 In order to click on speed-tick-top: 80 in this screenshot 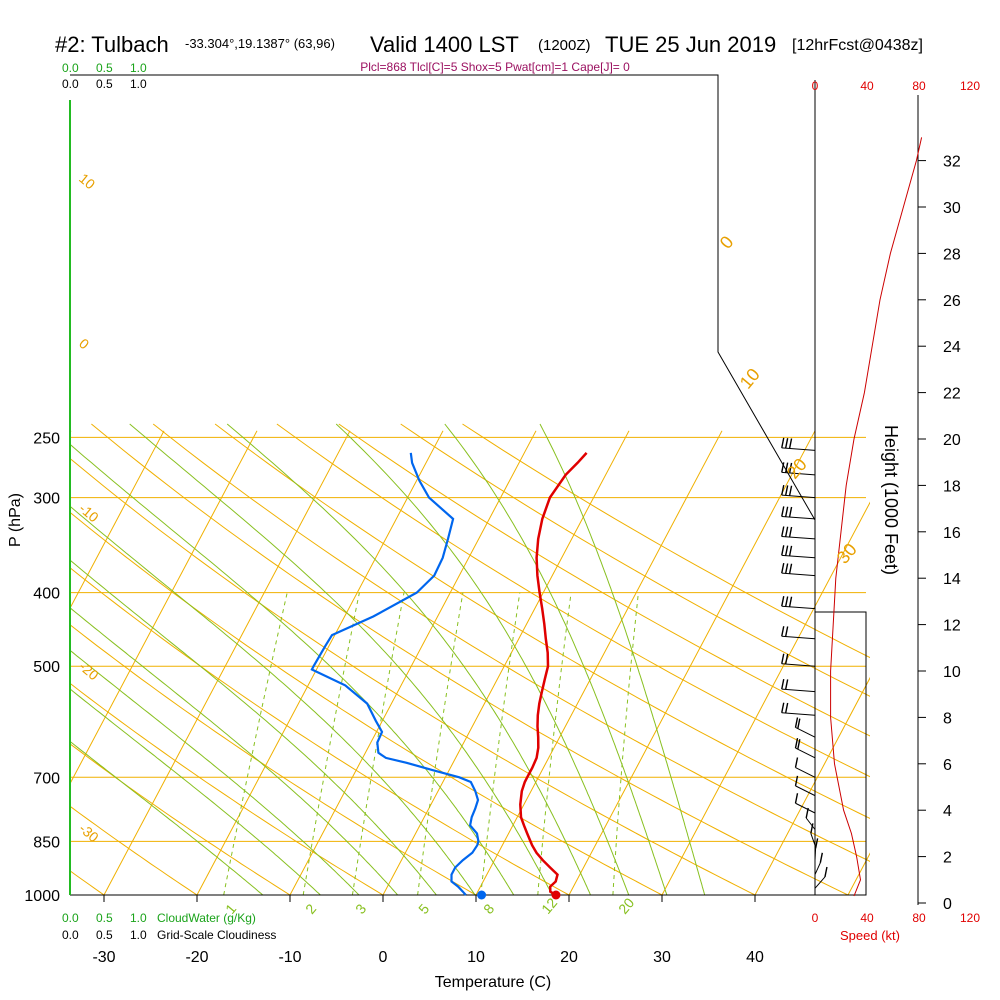, I will do `click(919, 86)`.